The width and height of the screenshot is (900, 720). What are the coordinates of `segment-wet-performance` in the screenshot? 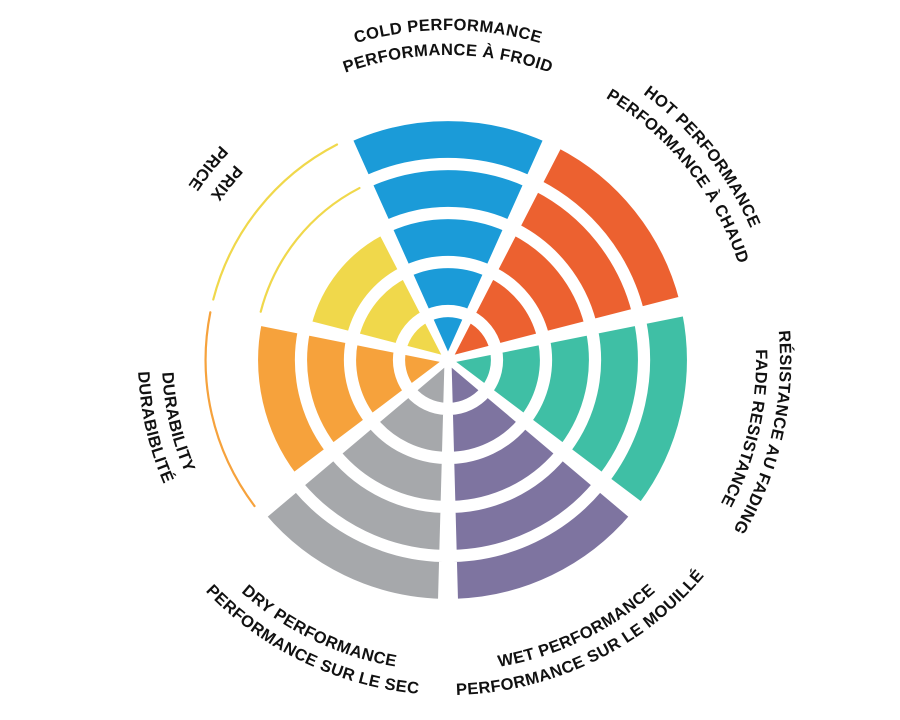 It's located at (540, 481).